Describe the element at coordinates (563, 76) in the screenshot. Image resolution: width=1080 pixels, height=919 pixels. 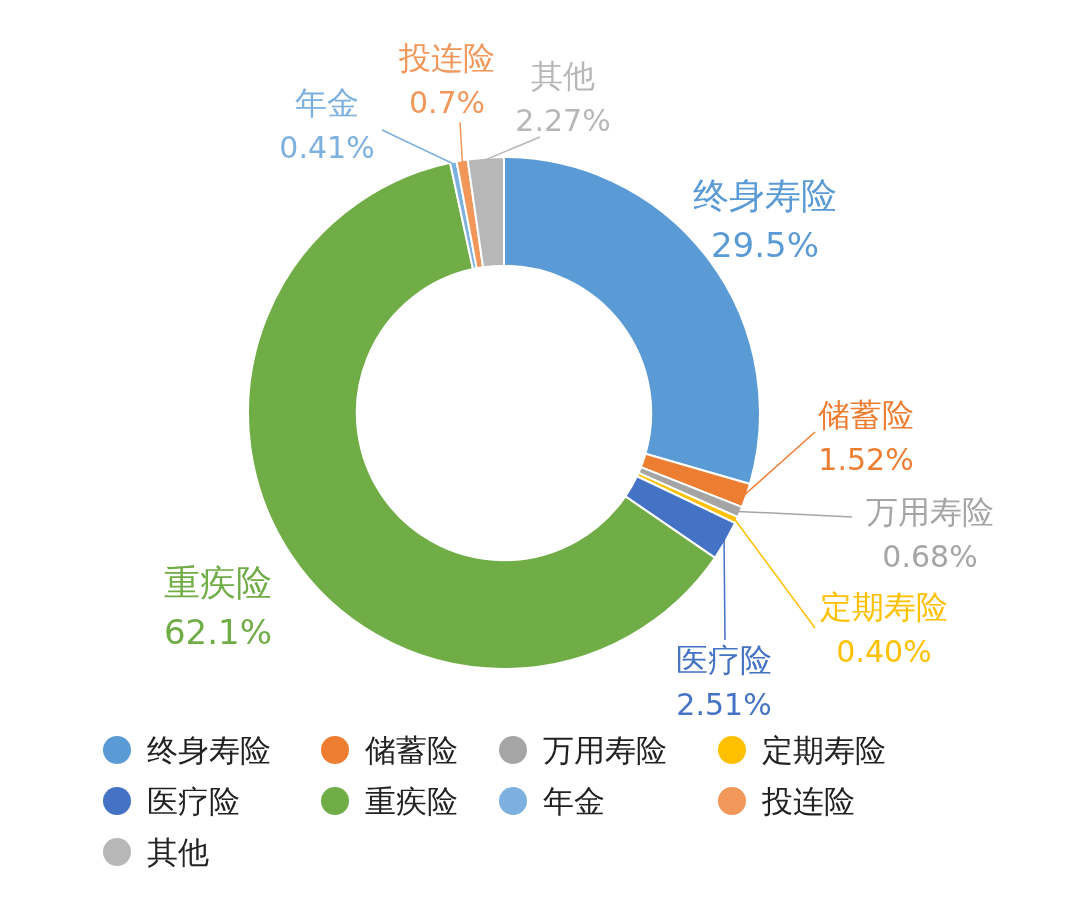
I see `slice-label: 其他` at that location.